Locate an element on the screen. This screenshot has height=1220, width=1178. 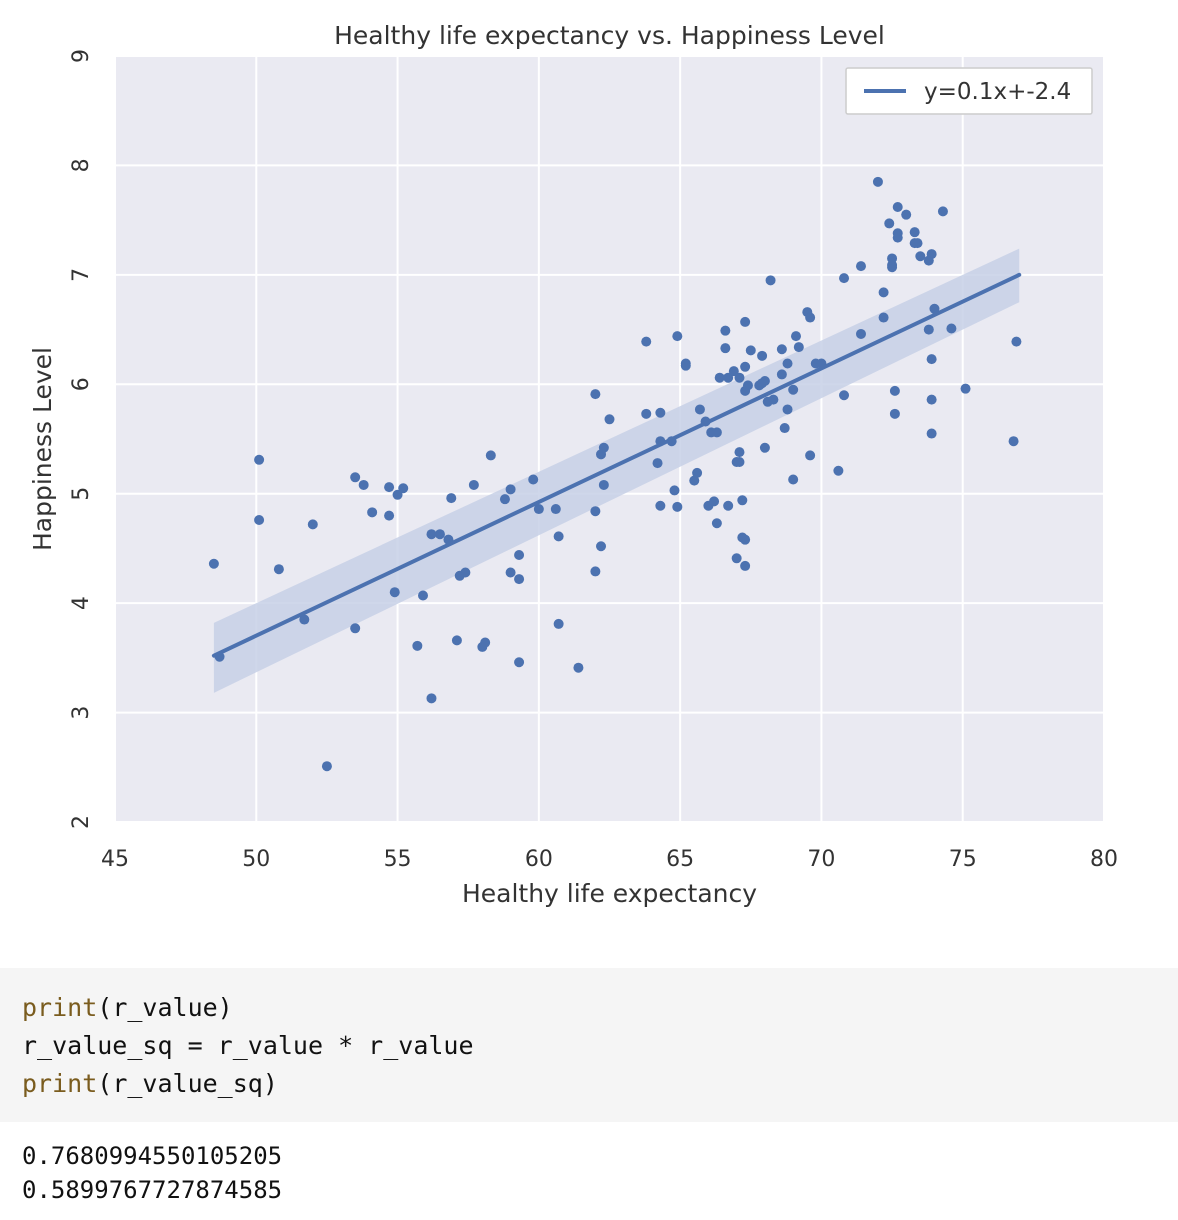
code-text: (r_value_sq) is located at coordinates (187, 1083).